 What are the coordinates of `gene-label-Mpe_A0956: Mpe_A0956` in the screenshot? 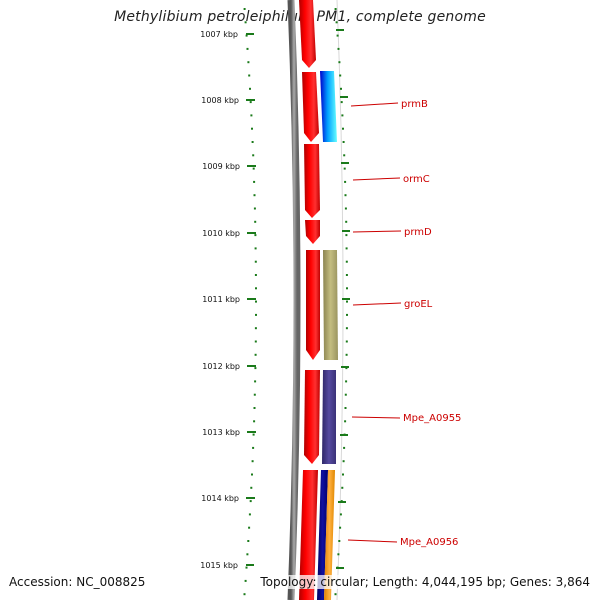 It's located at (429, 542).